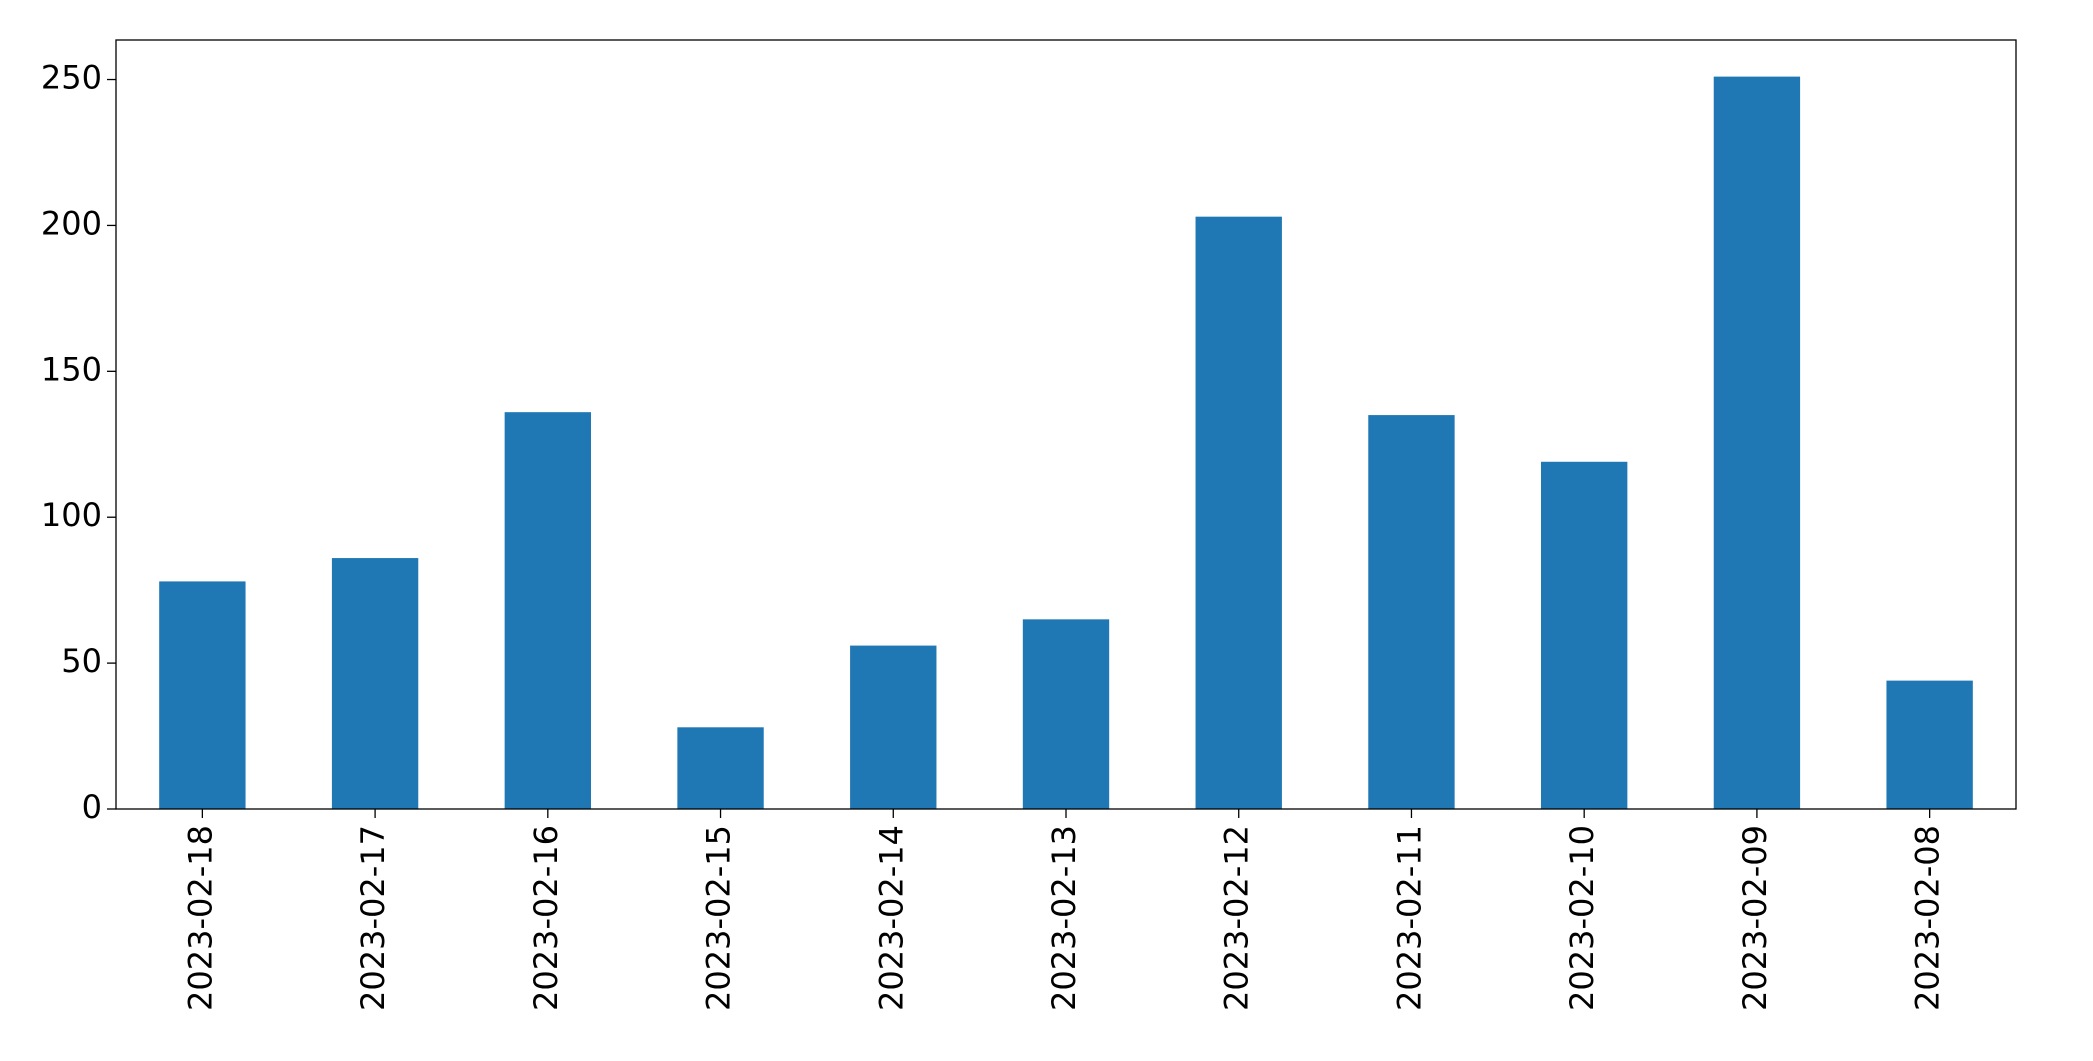 This screenshot has height=1061, width=2093. Describe the element at coordinates (71, 223) in the screenshot. I see `y-tick-label: 200` at that location.